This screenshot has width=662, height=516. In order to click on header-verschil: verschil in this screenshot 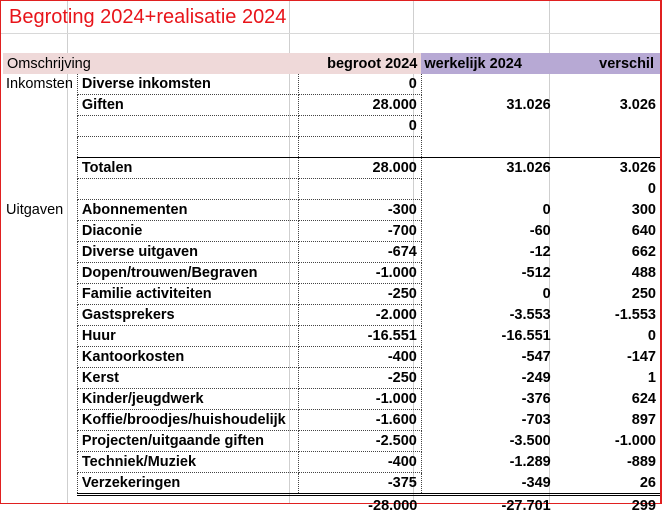, I will do `click(607, 63)`.